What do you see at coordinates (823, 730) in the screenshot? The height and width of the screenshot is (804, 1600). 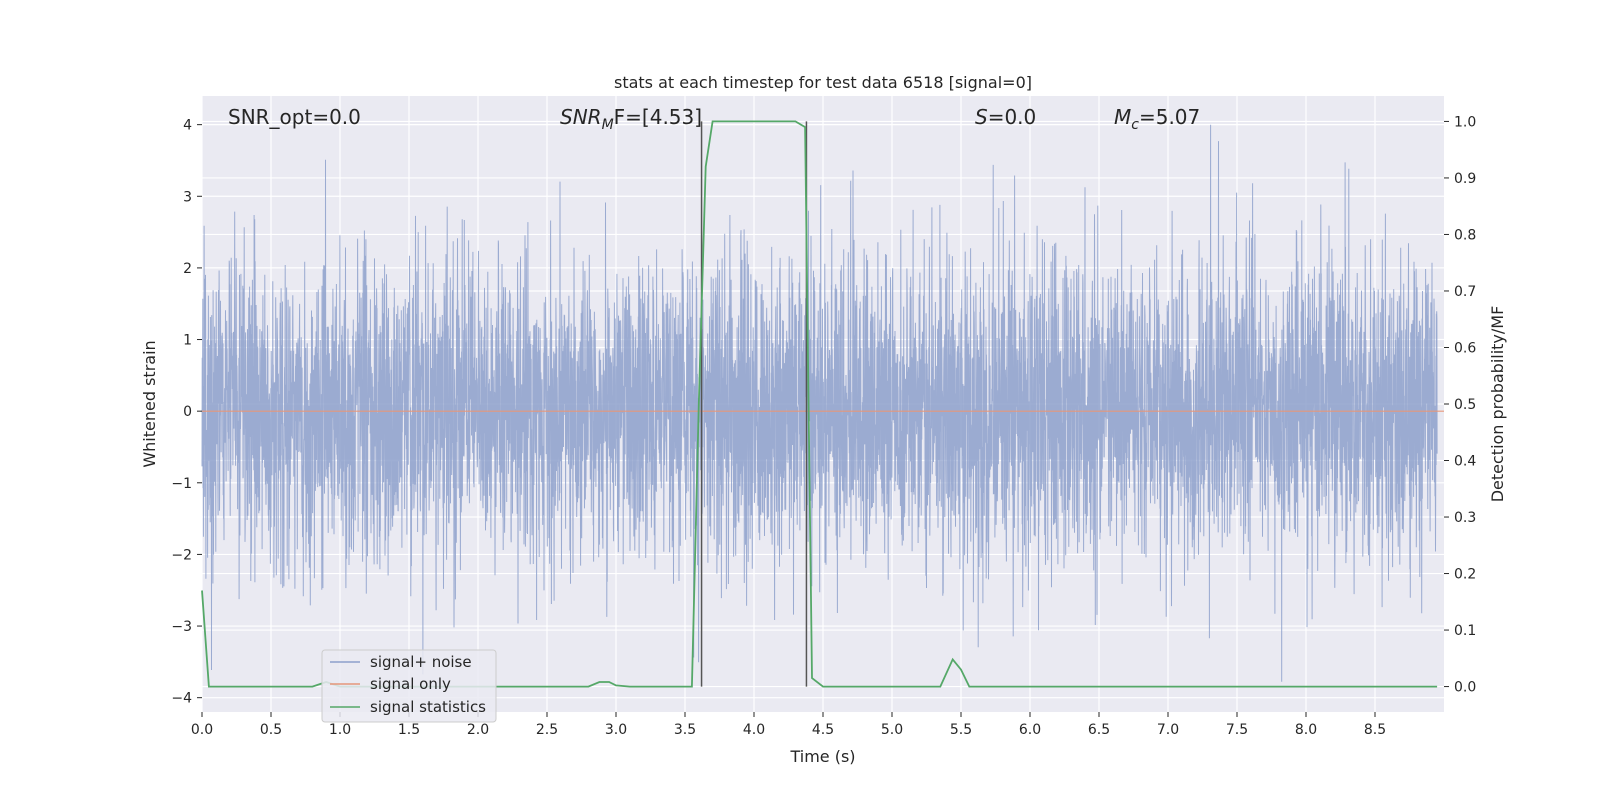 I see `x-tick-label: 4.5` at bounding box center [823, 730].